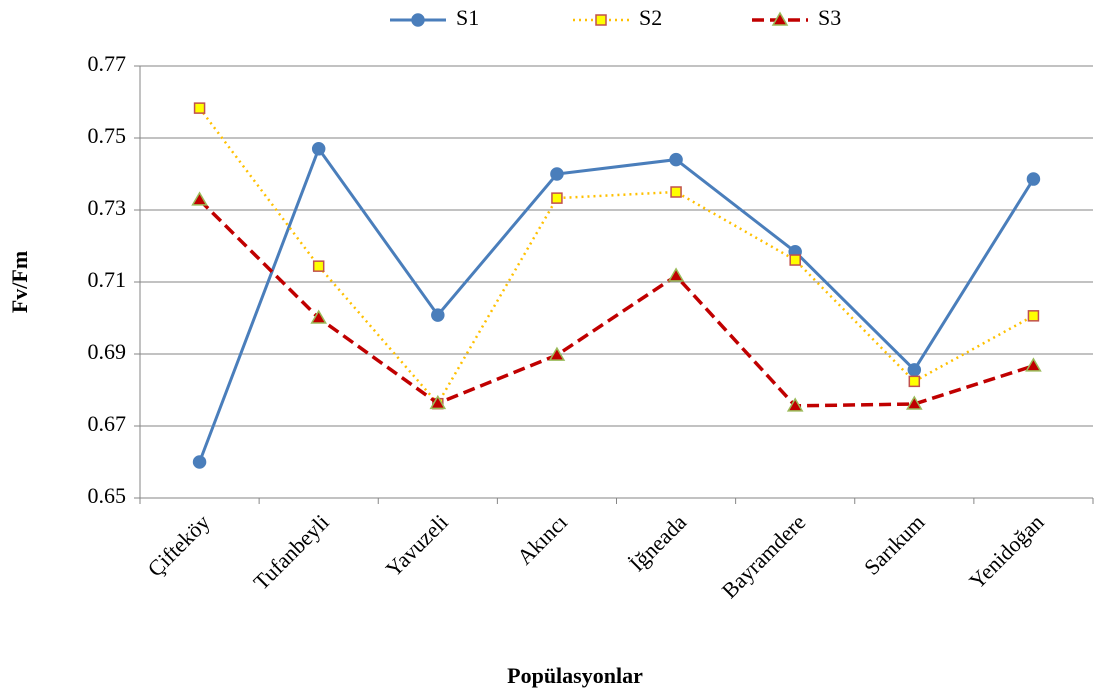  I want to click on legend-label: S3, so click(829, 17).